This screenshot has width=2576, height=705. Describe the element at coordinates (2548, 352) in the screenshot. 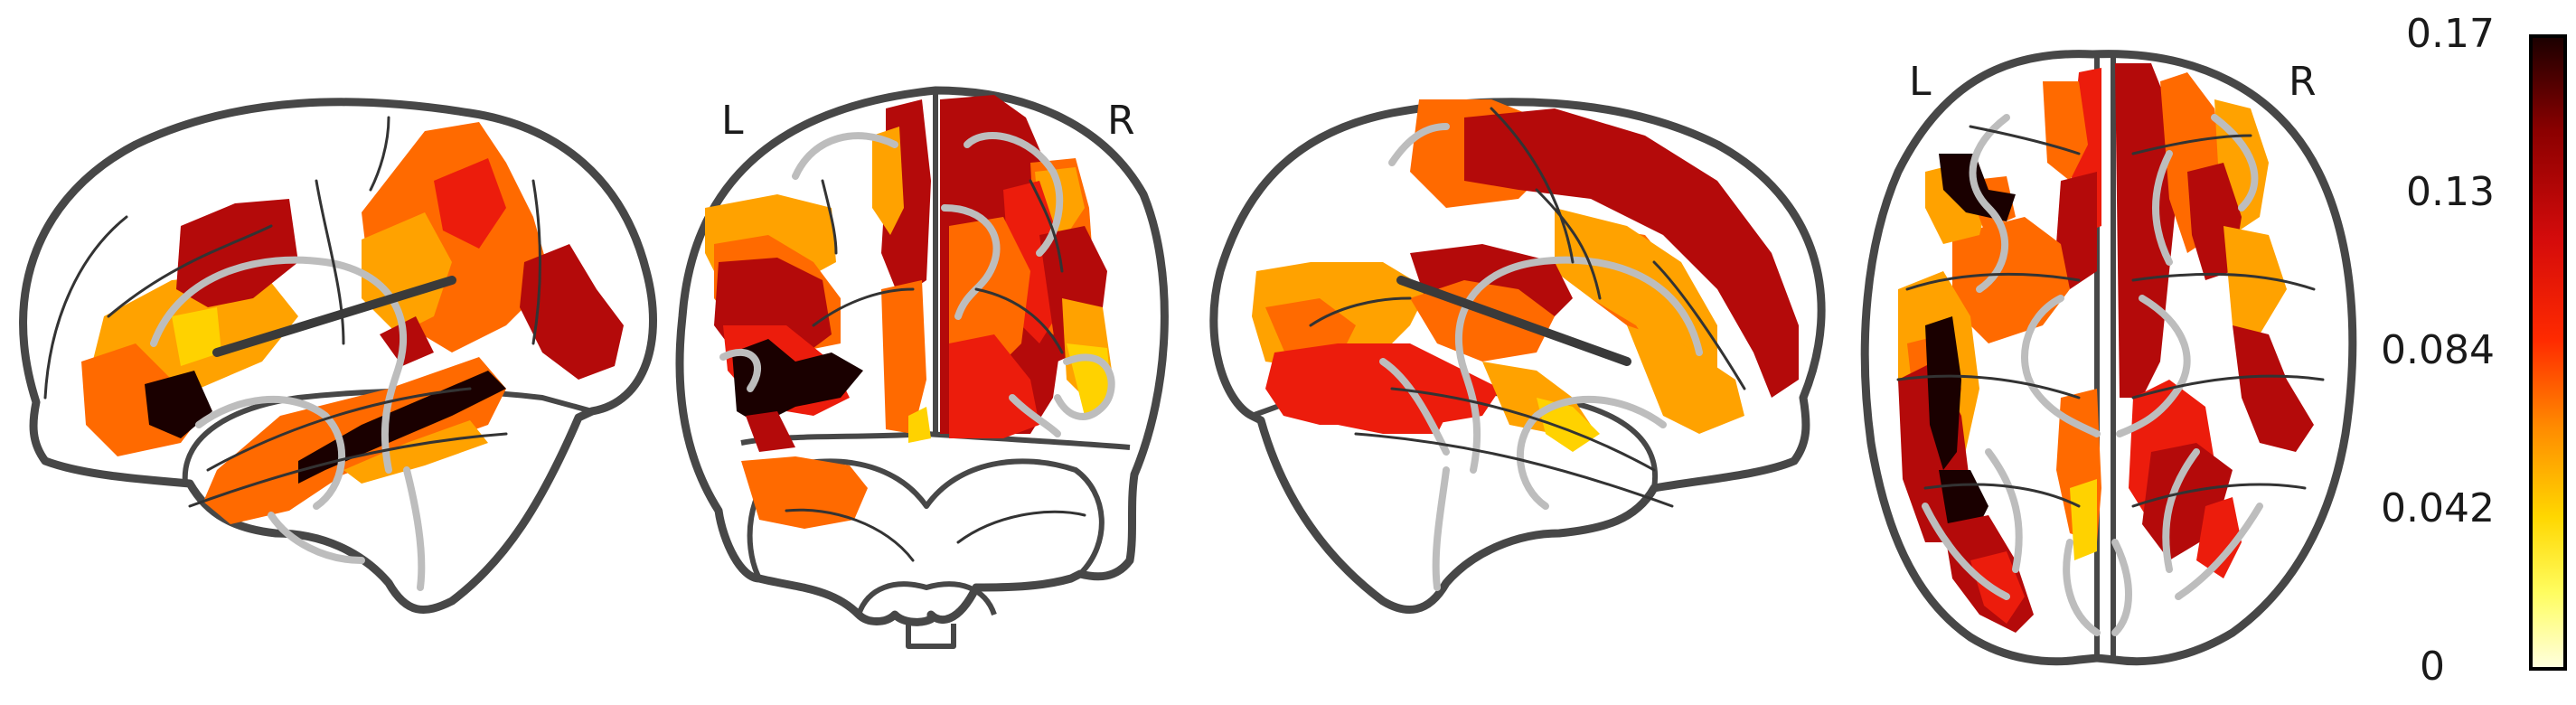

I see `colorbar-gradient` at that location.